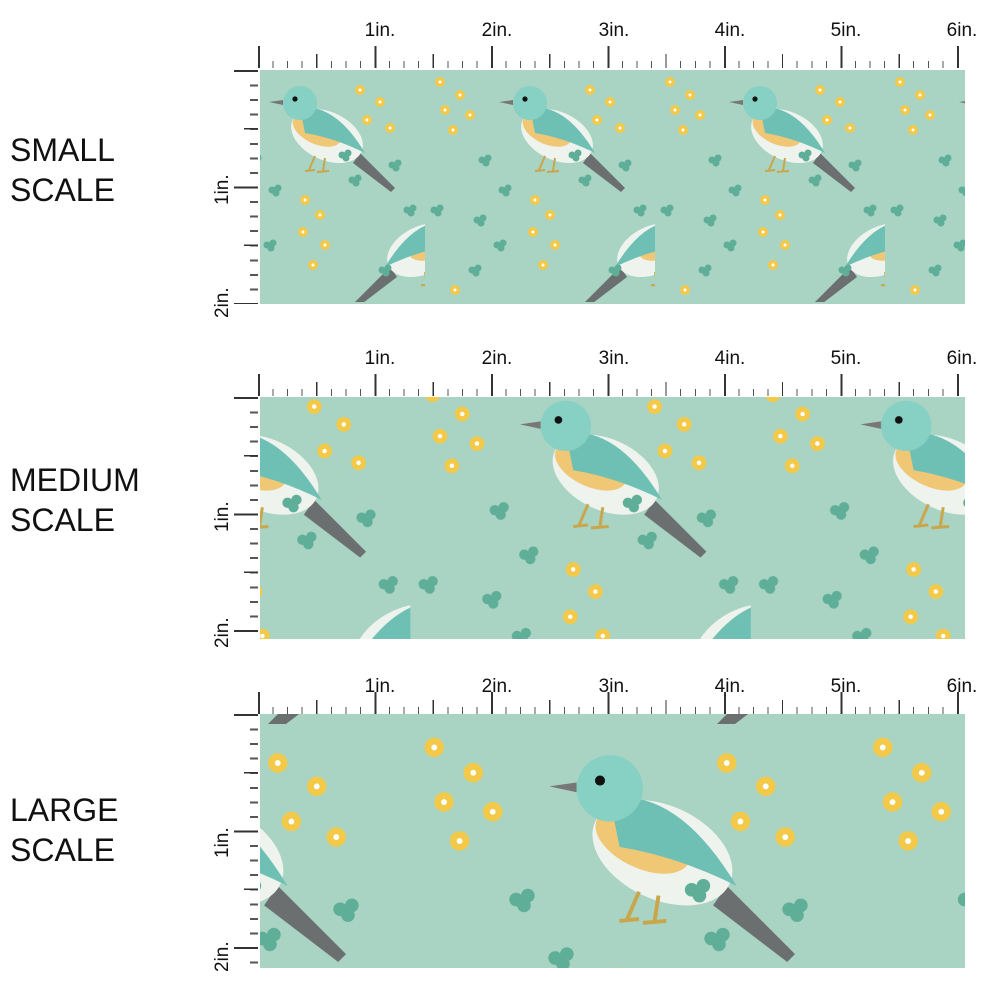  What do you see at coordinates (75, 500) in the screenshot?
I see `medium-scale-label: MEDIUM SCALE` at bounding box center [75, 500].